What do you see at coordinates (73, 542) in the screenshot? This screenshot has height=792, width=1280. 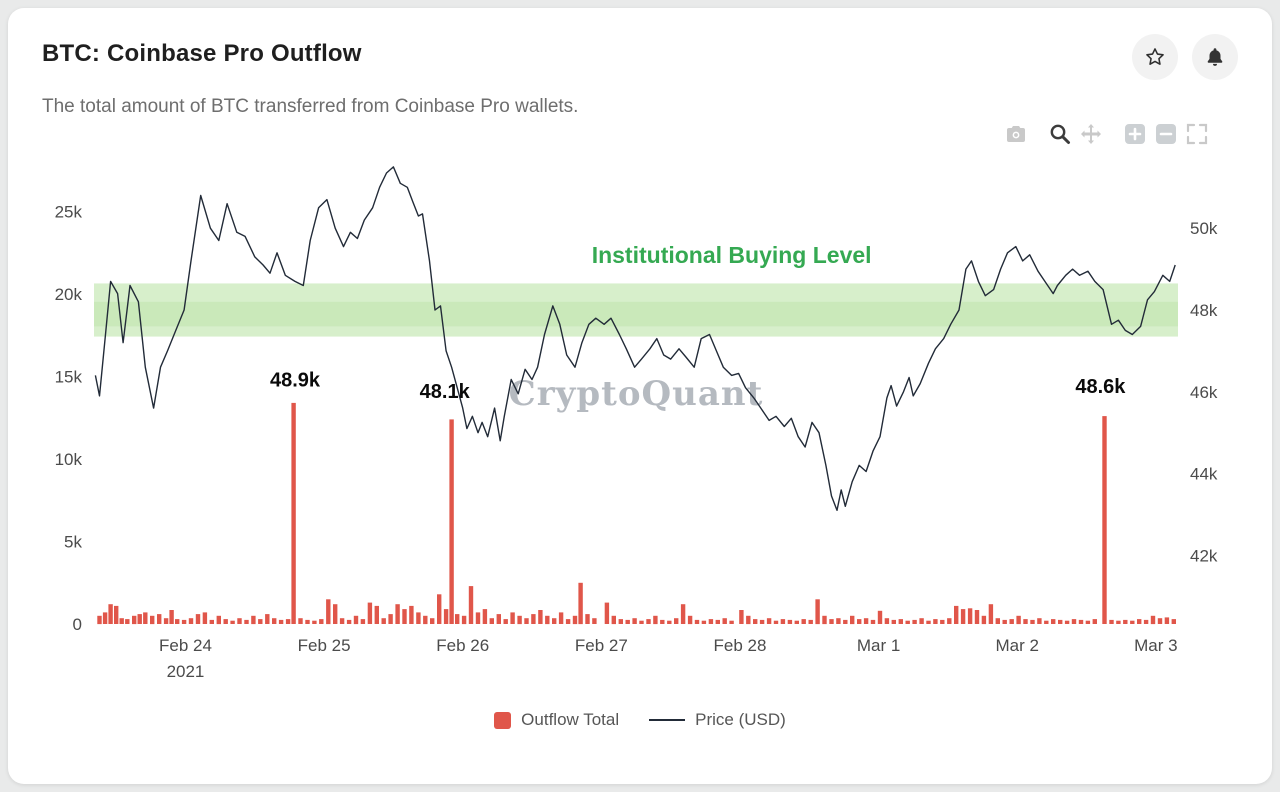 I see `left-axis-tick: 5k` at bounding box center [73, 542].